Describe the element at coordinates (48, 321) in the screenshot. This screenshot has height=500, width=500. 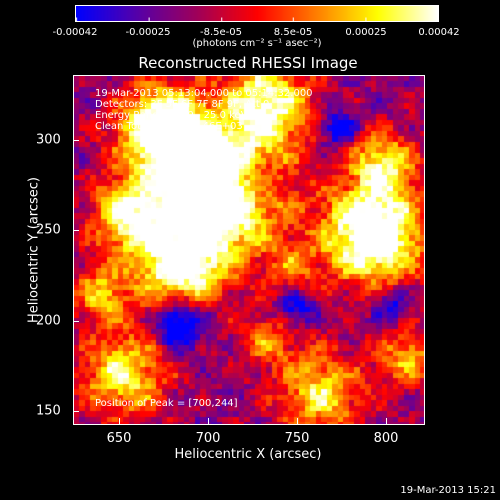
I see `y-tick-label: 200` at that location.